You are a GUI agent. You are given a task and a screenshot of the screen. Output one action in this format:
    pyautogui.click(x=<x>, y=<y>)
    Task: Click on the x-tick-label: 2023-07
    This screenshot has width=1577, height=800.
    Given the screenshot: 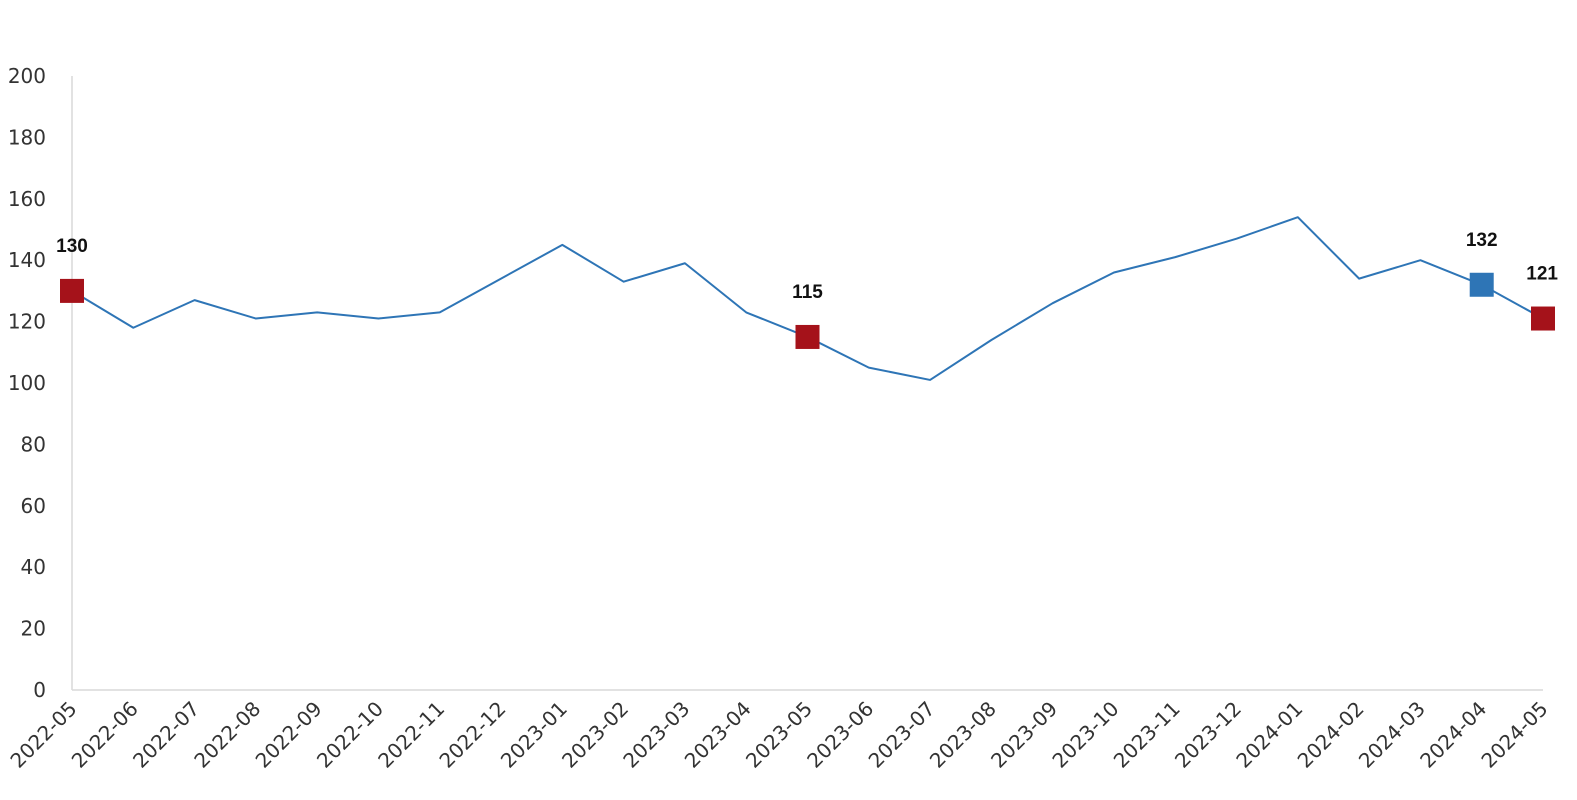 What is the action you would take?
    pyautogui.click(x=902, y=735)
    